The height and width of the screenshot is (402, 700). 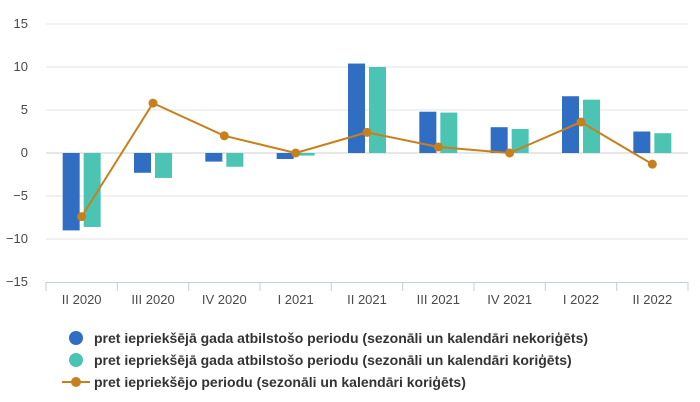 What do you see at coordinates (24, 152) in the screenshot?
I see `y-tick-label: 0` at bounding box center [24, 152].